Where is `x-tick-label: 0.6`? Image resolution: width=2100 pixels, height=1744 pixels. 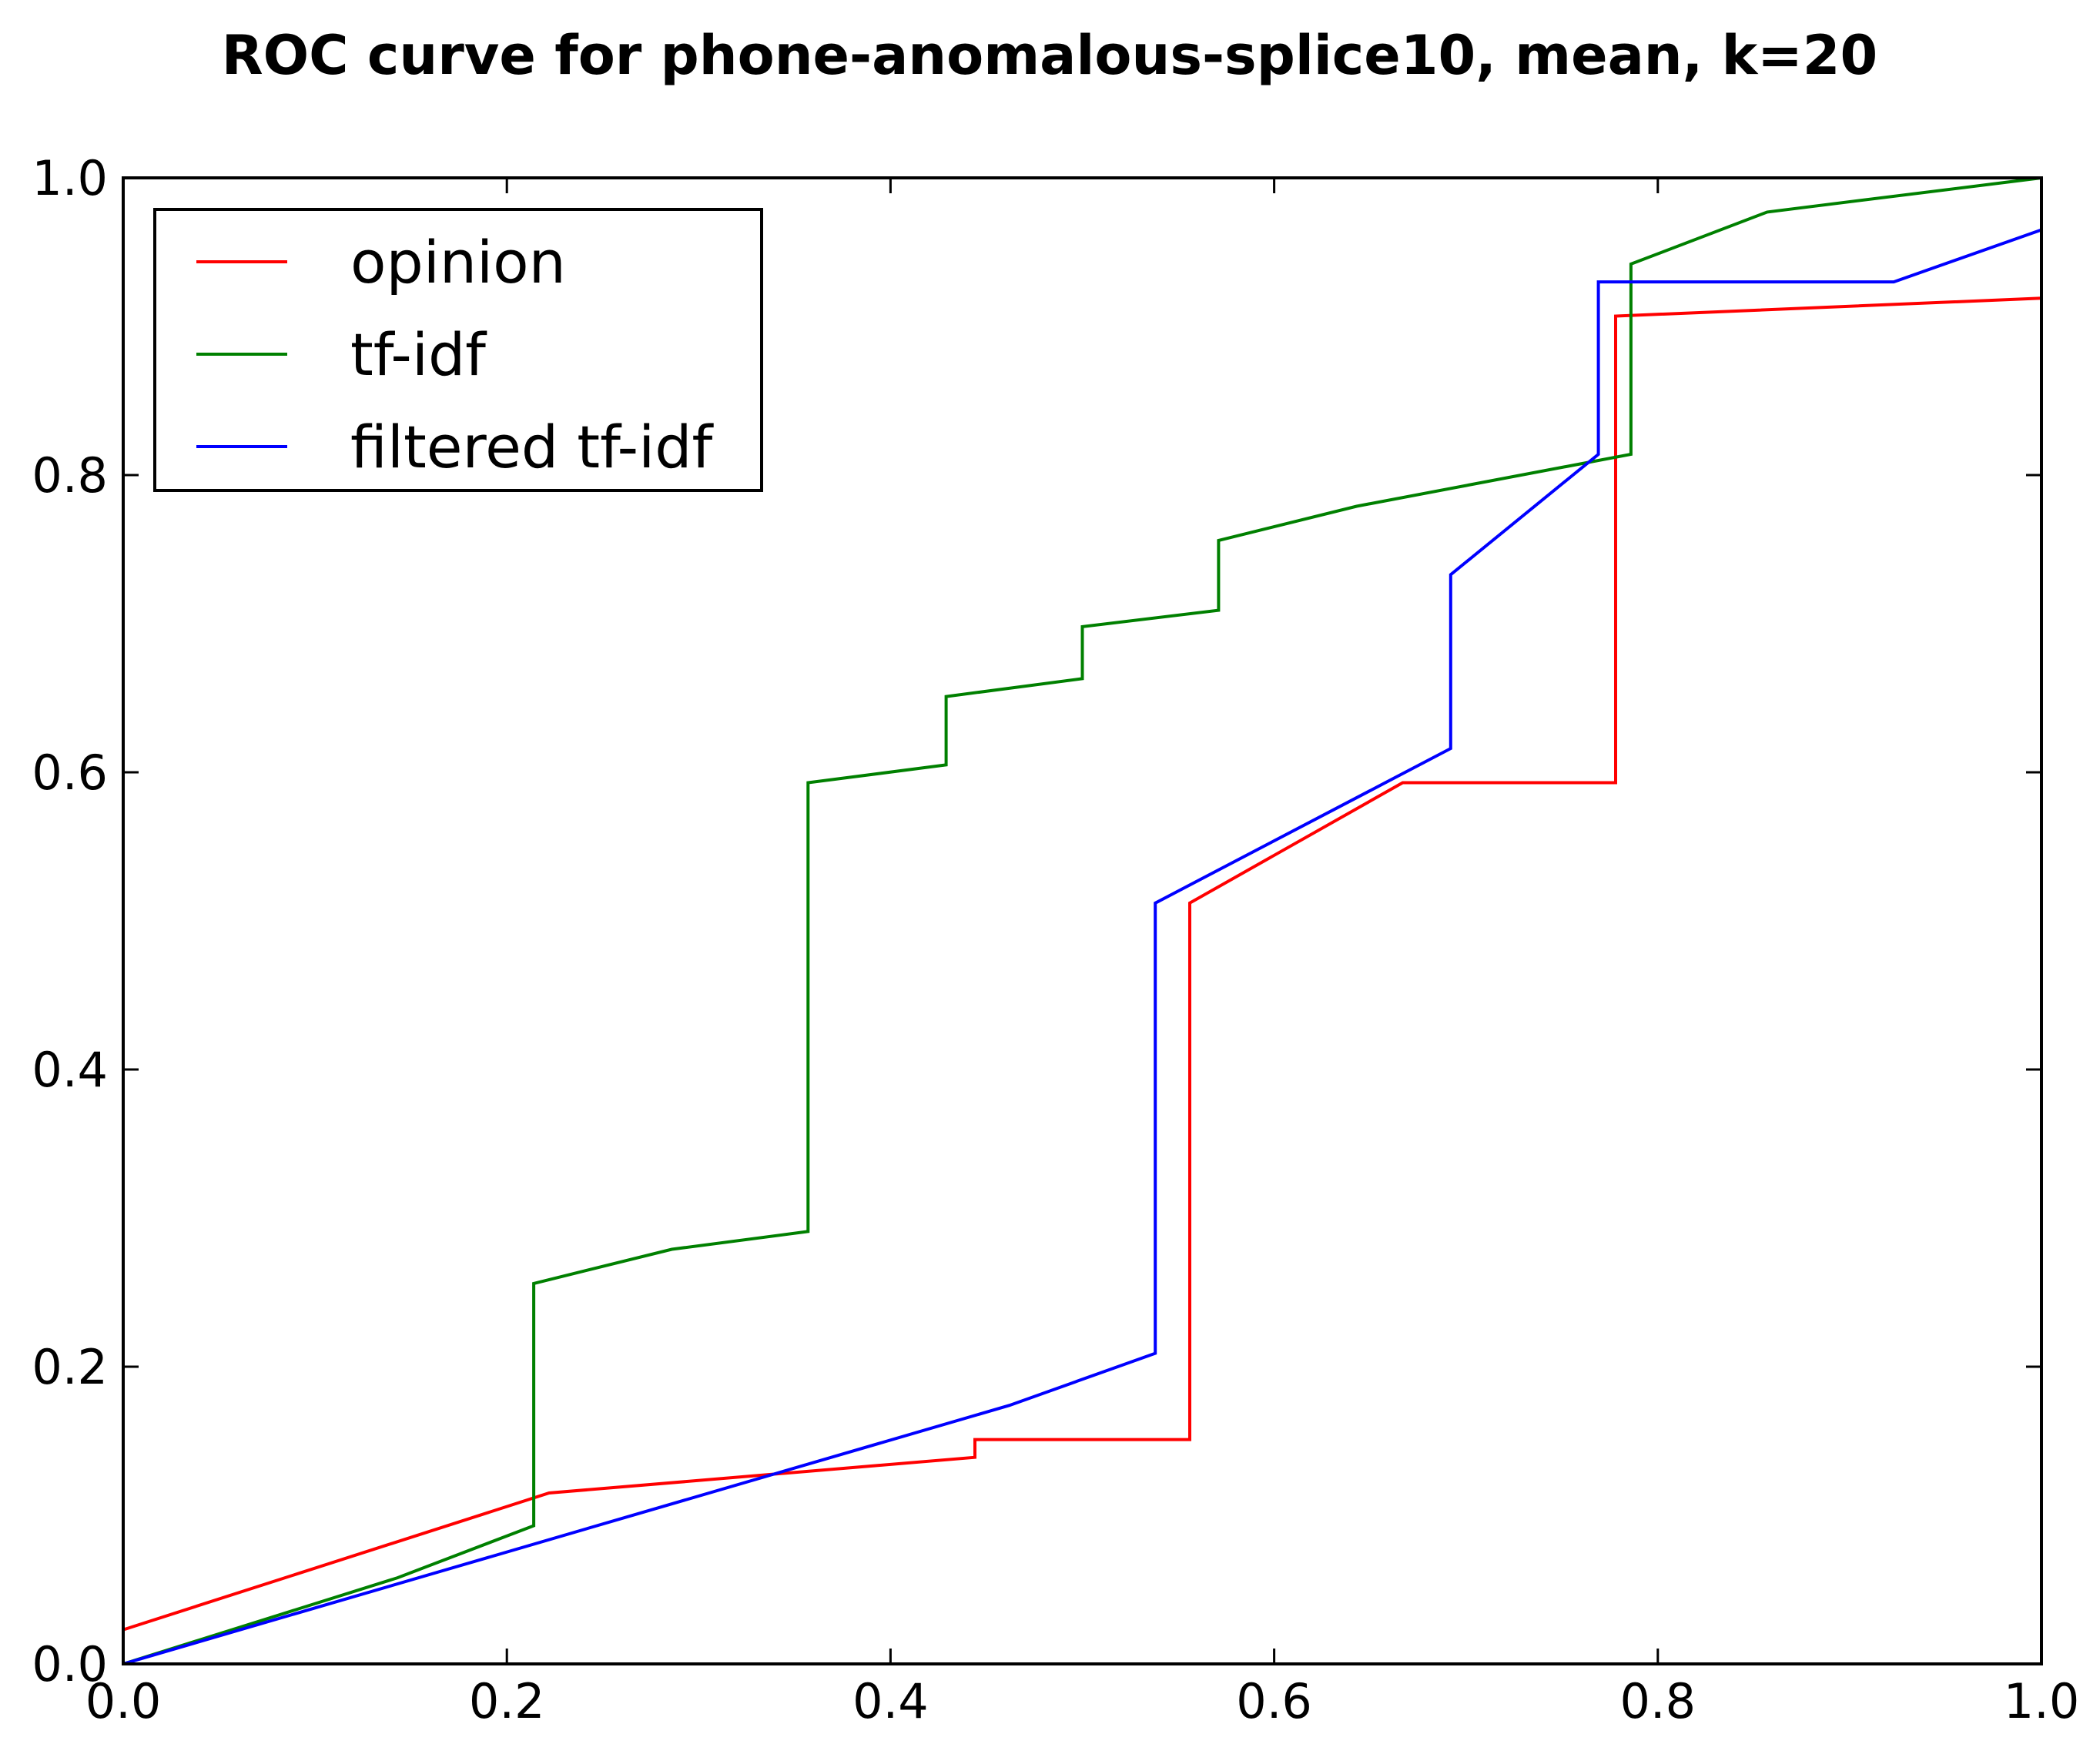 x-tick-label: 0.6 is located at coordinates (1274, 1701).